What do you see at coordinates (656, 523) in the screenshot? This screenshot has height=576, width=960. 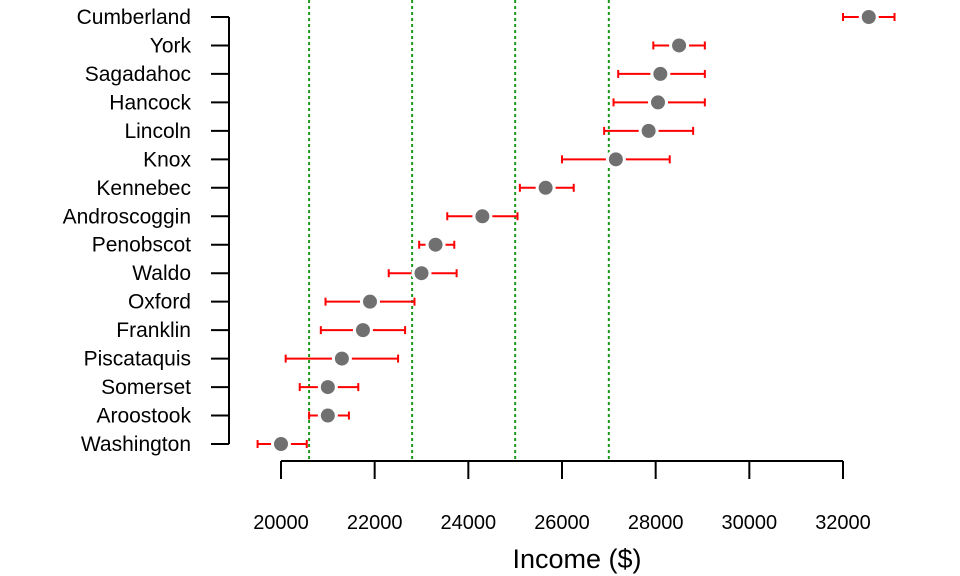 I see `x-tick-label: 28000` at bounding box center [656, 523].